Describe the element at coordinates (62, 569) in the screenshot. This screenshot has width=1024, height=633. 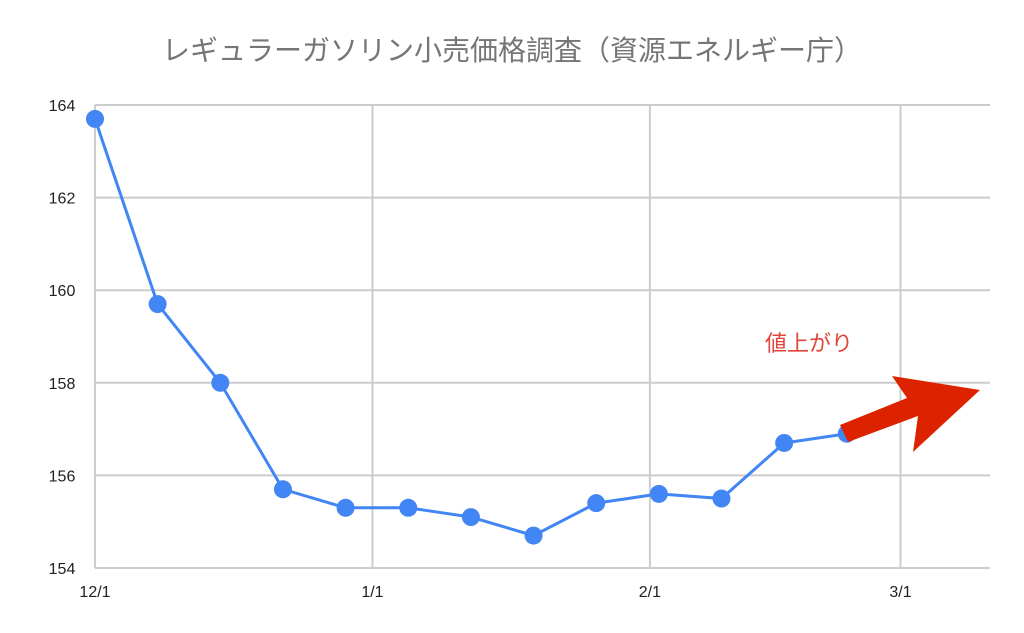
I see `y-tick-label: 154` at that location.